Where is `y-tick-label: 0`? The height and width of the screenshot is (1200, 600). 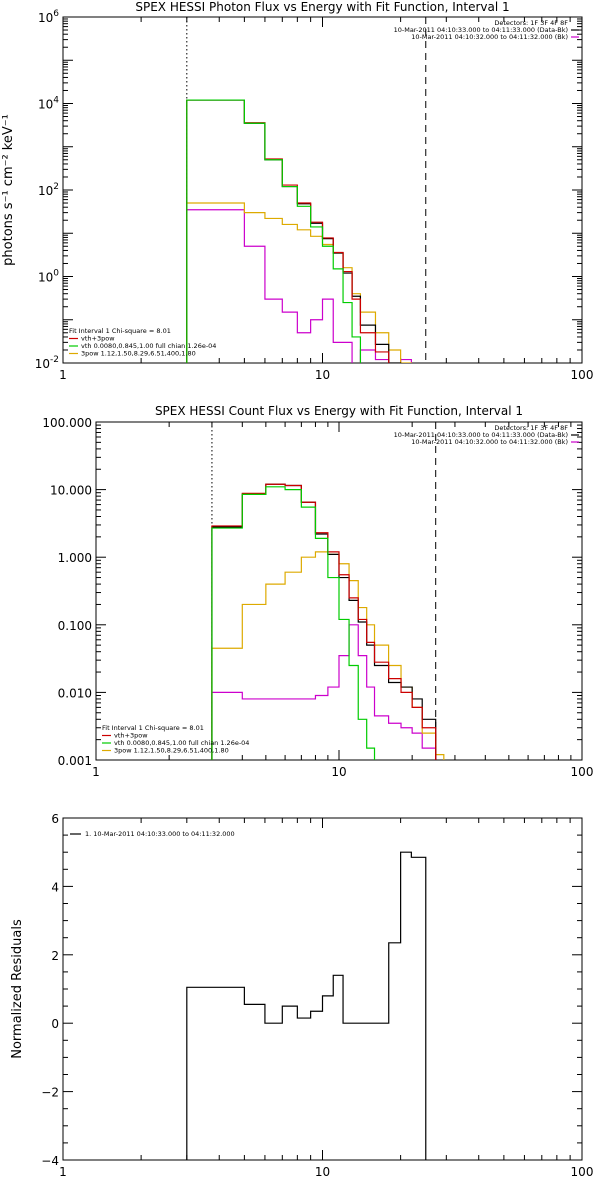 y-tick-label: 0 is located at coordinates (55, 1024).